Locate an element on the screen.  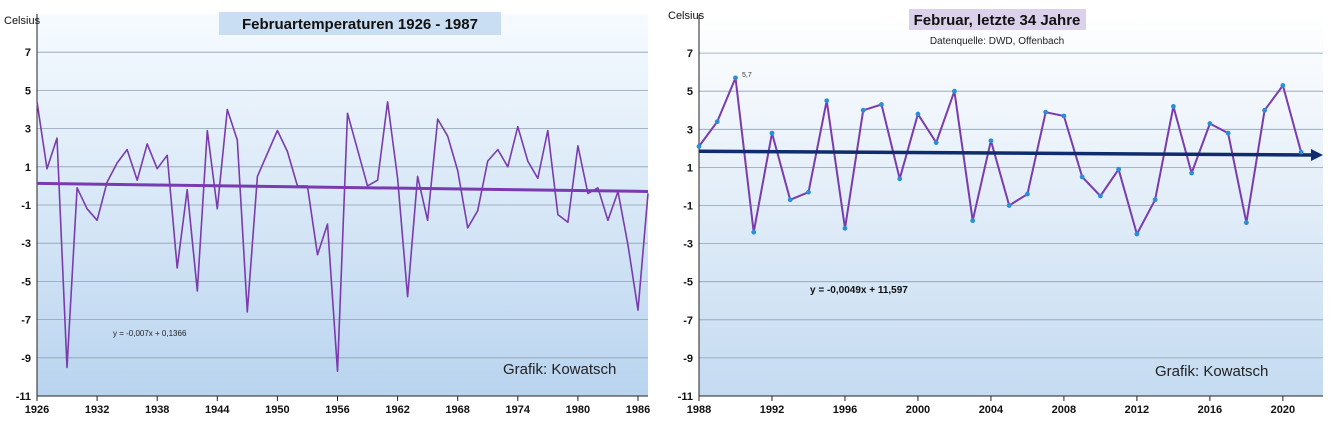
x-tick-label: 1968 is located at coordinates (457, 410).